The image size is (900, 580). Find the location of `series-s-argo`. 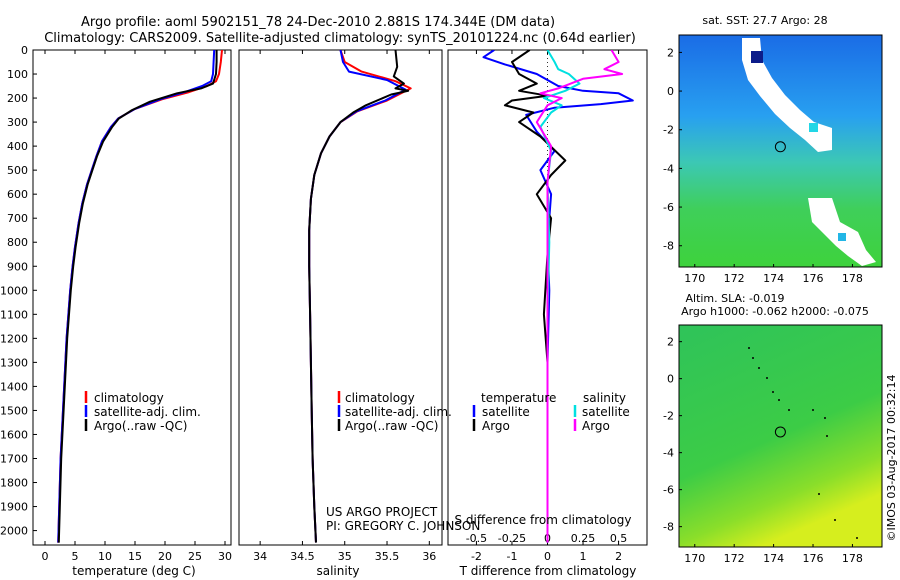

series-s-argo is located at coordinates (579, 296).